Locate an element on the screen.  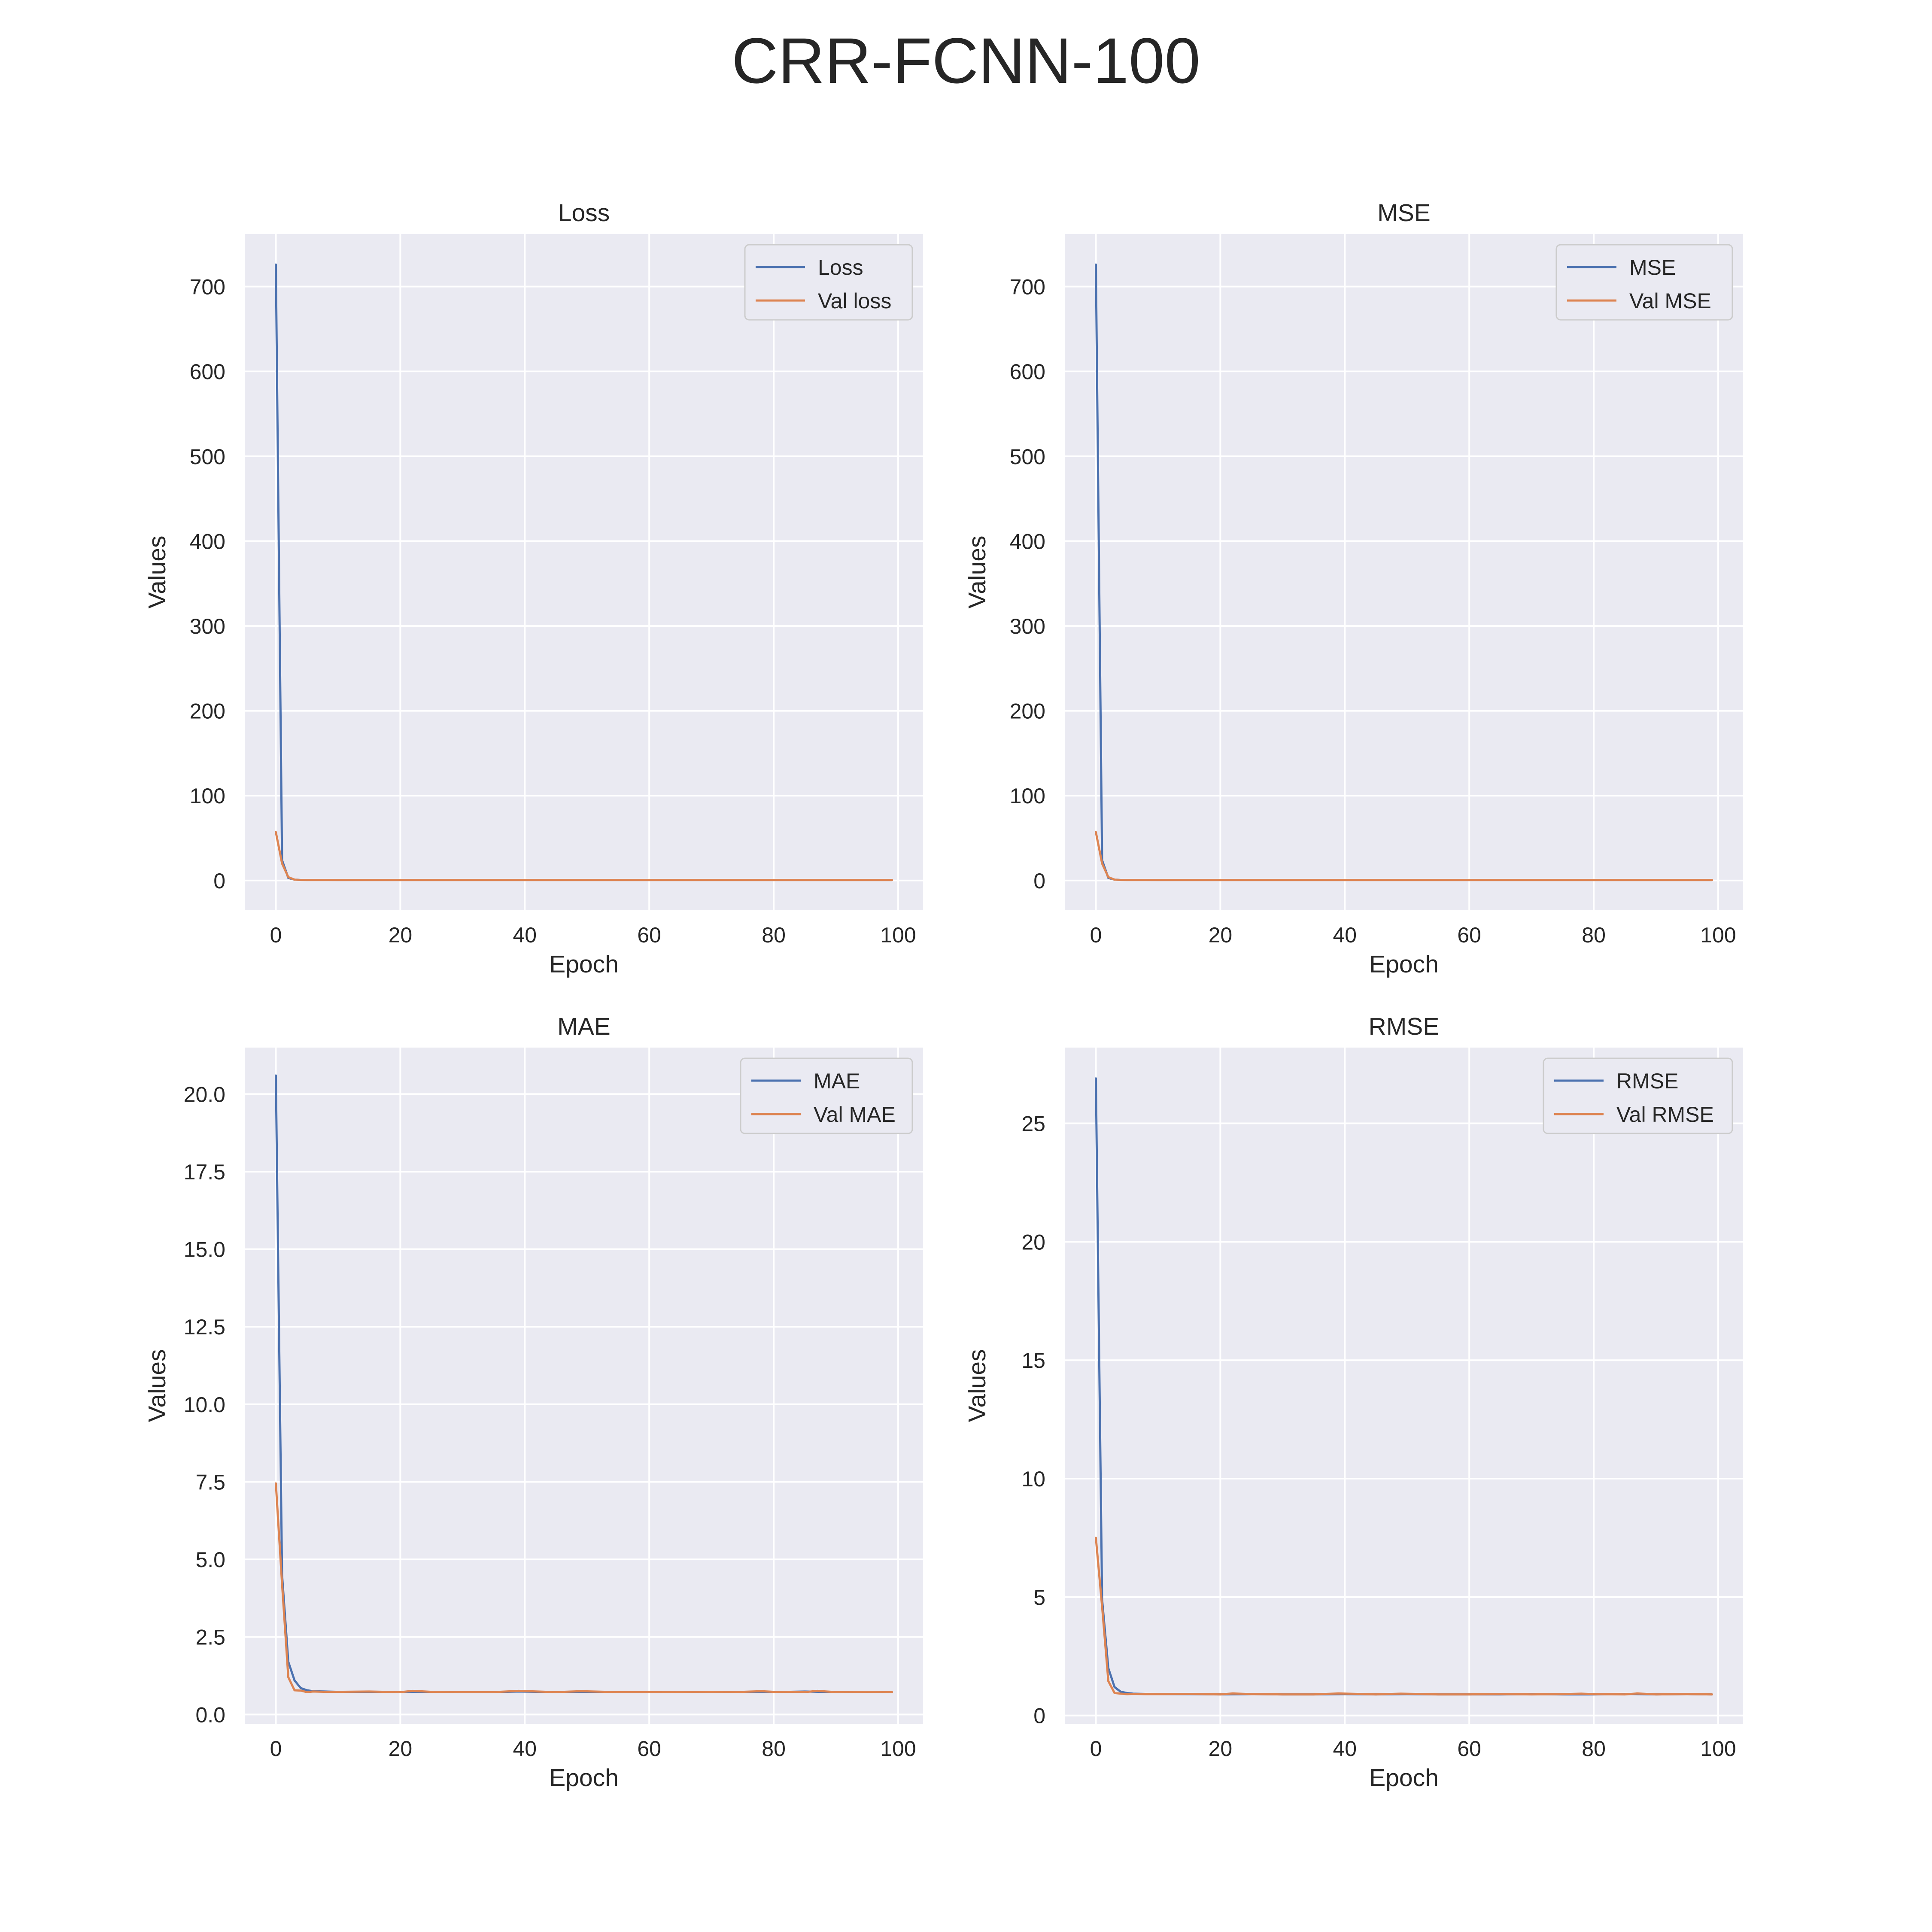
legend: MSE Val MSE is located at coordinates (1644, 282).